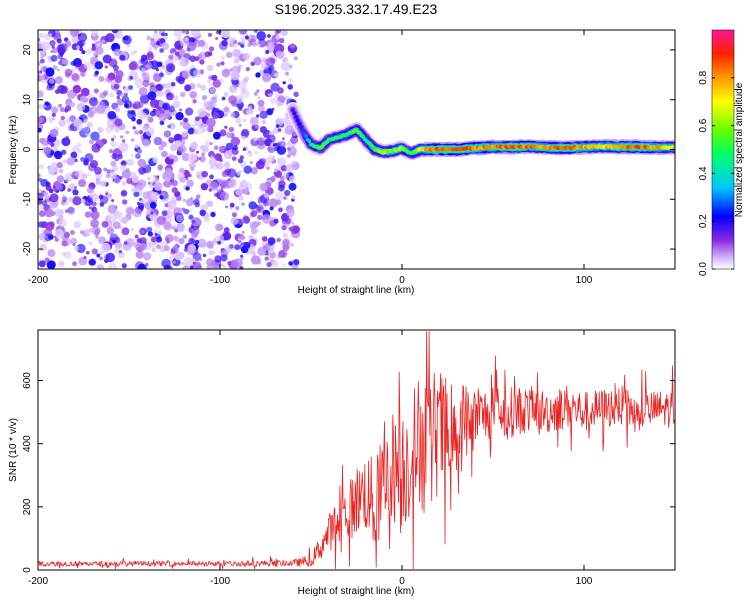  What do you see at coordinates (703, 77) in the screenshot?
I see `colorbar-tick-label: 0.8` at bounding box center [703, 77].